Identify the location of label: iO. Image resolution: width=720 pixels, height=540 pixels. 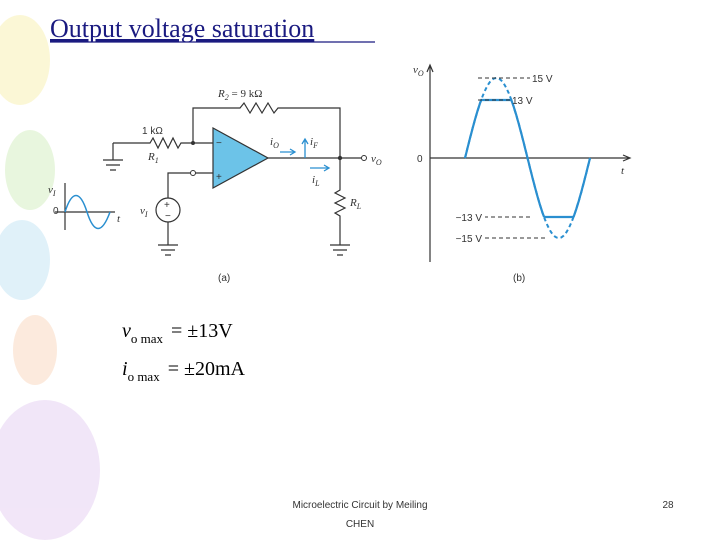
(274, 143).